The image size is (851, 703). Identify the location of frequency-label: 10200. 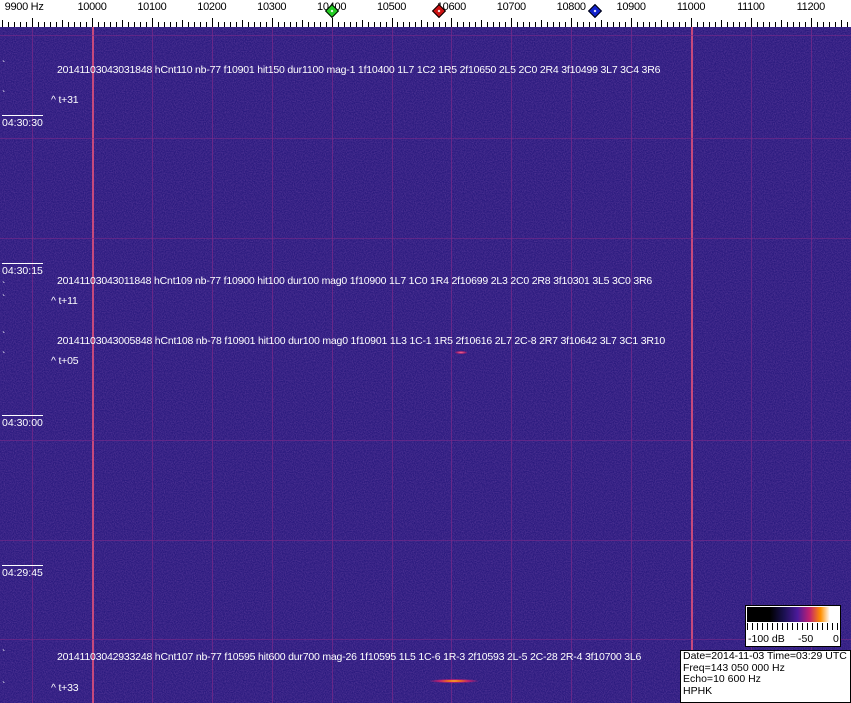
(212, 7).